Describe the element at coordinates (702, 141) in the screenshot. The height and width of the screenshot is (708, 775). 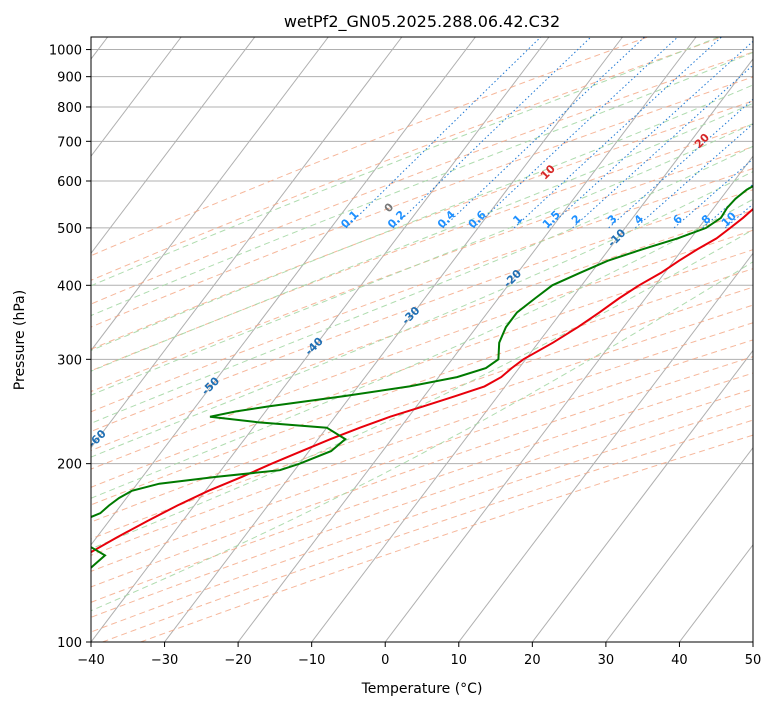
I see `dry-adiabat-label: 20` at that location.